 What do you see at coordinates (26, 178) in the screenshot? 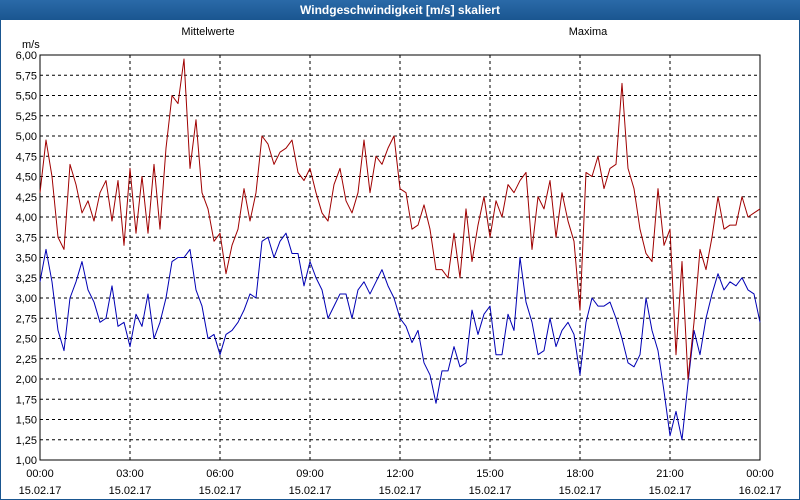
I see `y-tick-label: 4,50` at bounding box center [26, 178].